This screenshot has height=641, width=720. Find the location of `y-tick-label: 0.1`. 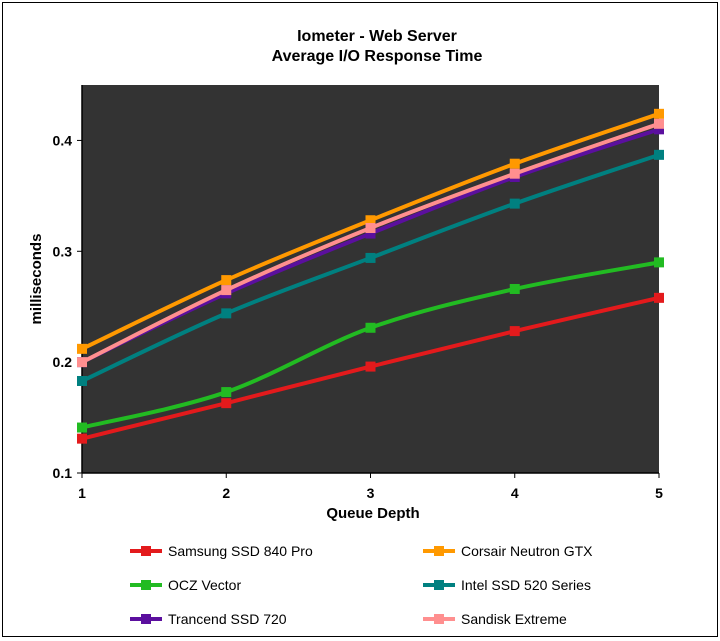

y-tick-label: 0.1 is located at coordinates (63, 473).